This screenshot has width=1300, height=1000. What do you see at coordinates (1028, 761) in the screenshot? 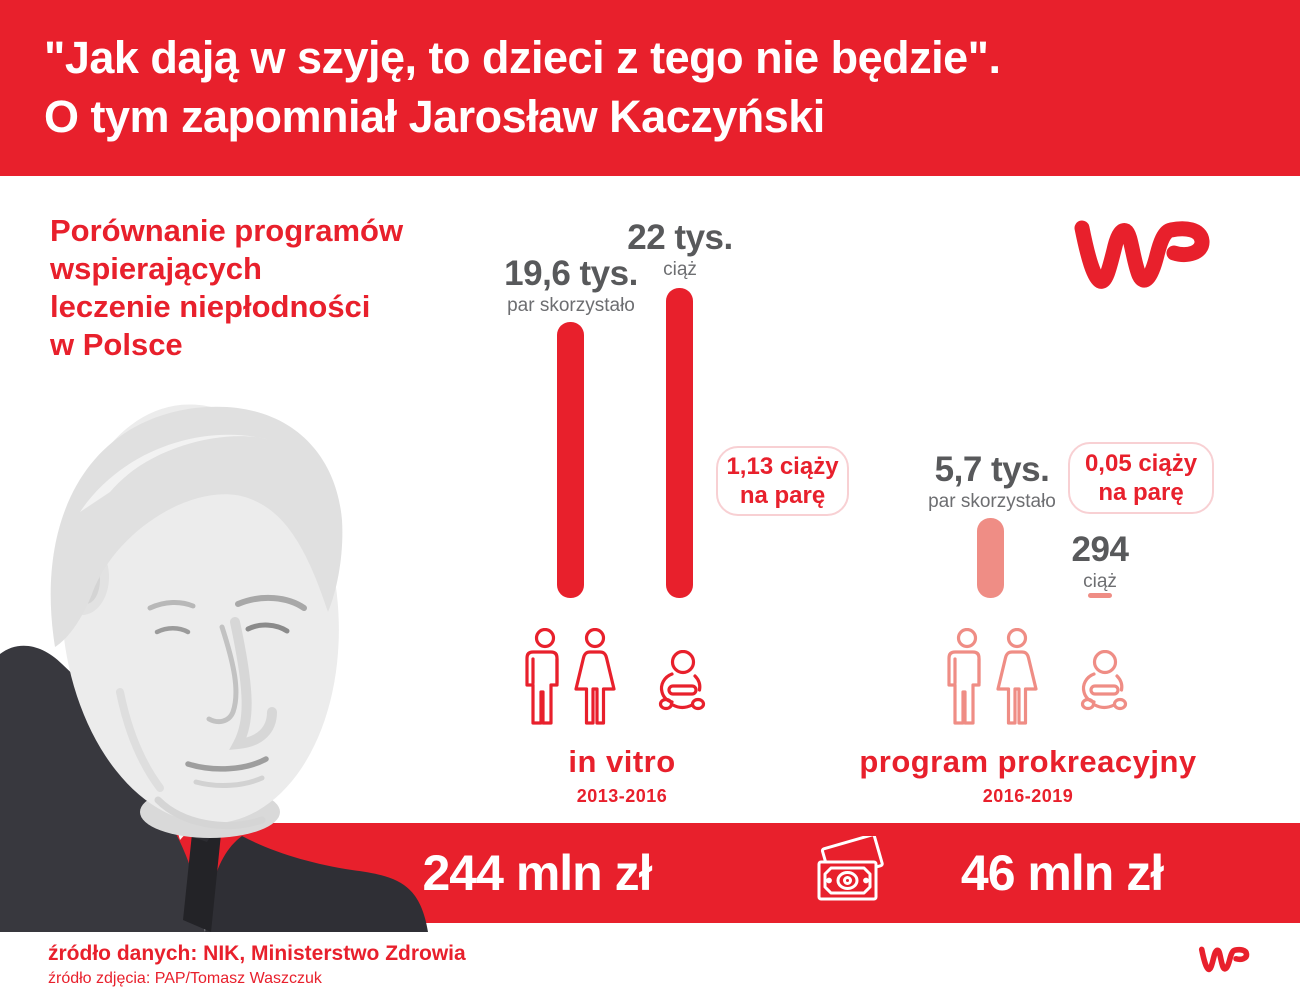
I see `program-name: program prokreacyjny` at bounding box center [1028, 761].